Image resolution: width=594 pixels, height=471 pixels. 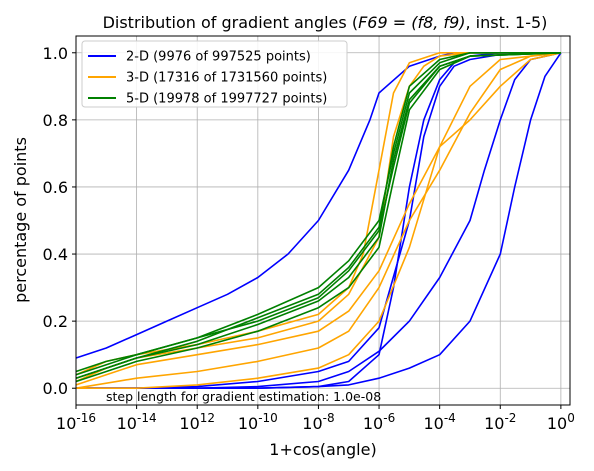 What do you see at coordinates (510, 418) in the screenshot?
I see `x-tick-exponent: -2` at bounding box center [510, 418].